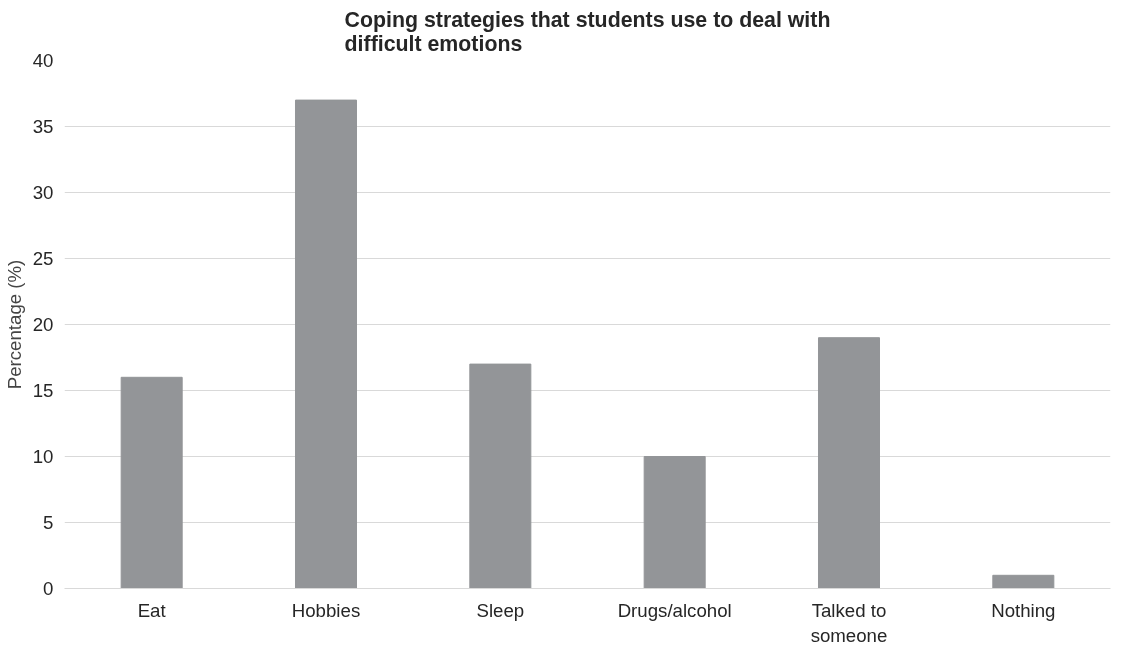 This screenshot has height=652, width=1143. Describe the element at coordinates (43, 60) in the screenshot. I see `y-tick-label: 40` at that location.